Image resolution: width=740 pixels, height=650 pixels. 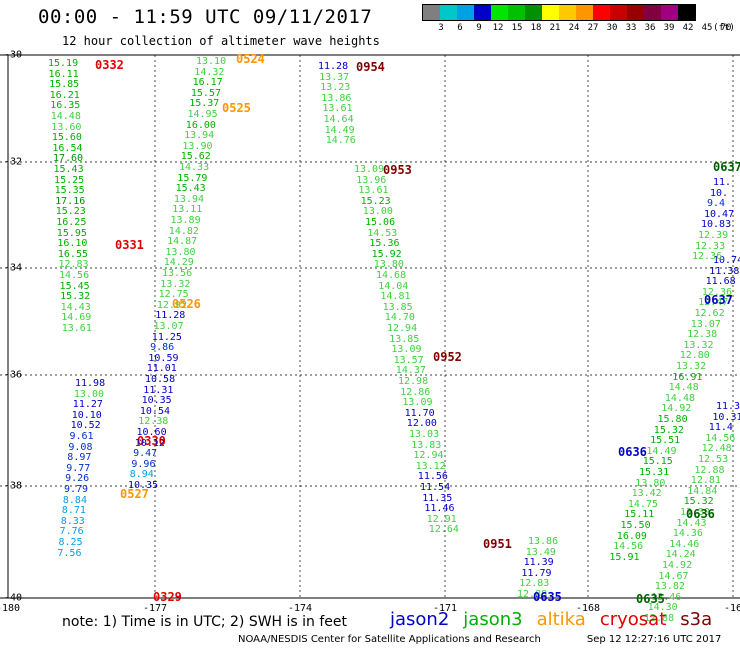 What do you see at coordinates (650, 28) in the screenshot?
I see `legend-tick: 36` at bounding box center [650, 28].